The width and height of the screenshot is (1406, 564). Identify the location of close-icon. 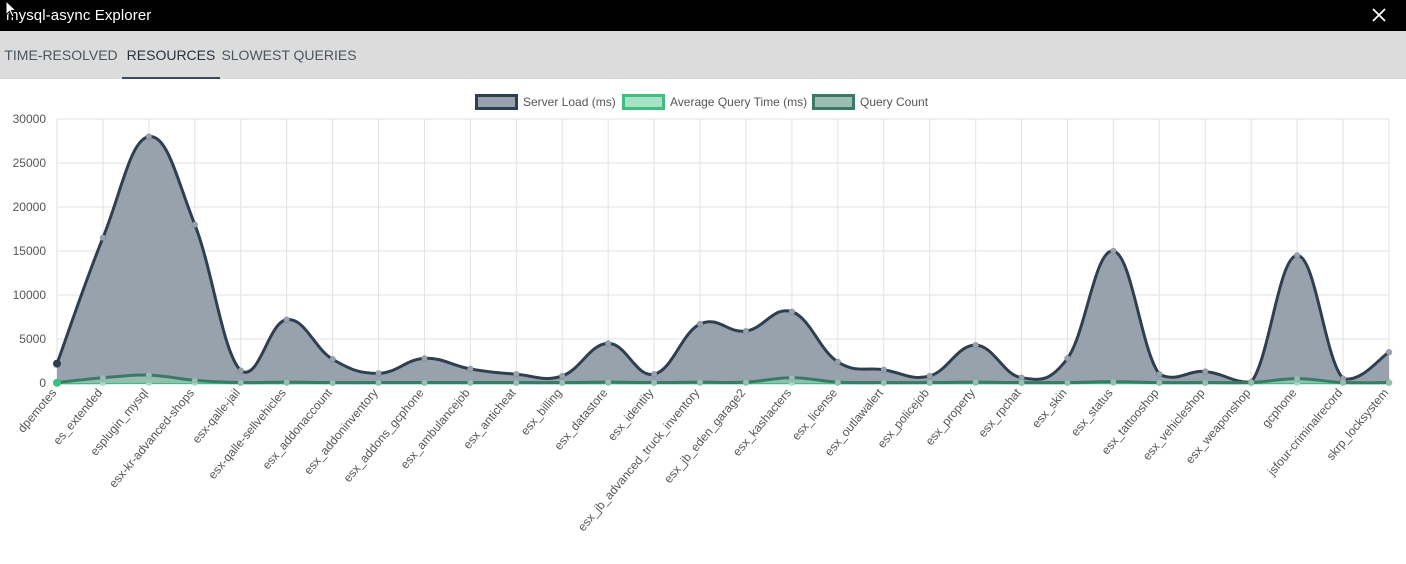
(1379, 15).